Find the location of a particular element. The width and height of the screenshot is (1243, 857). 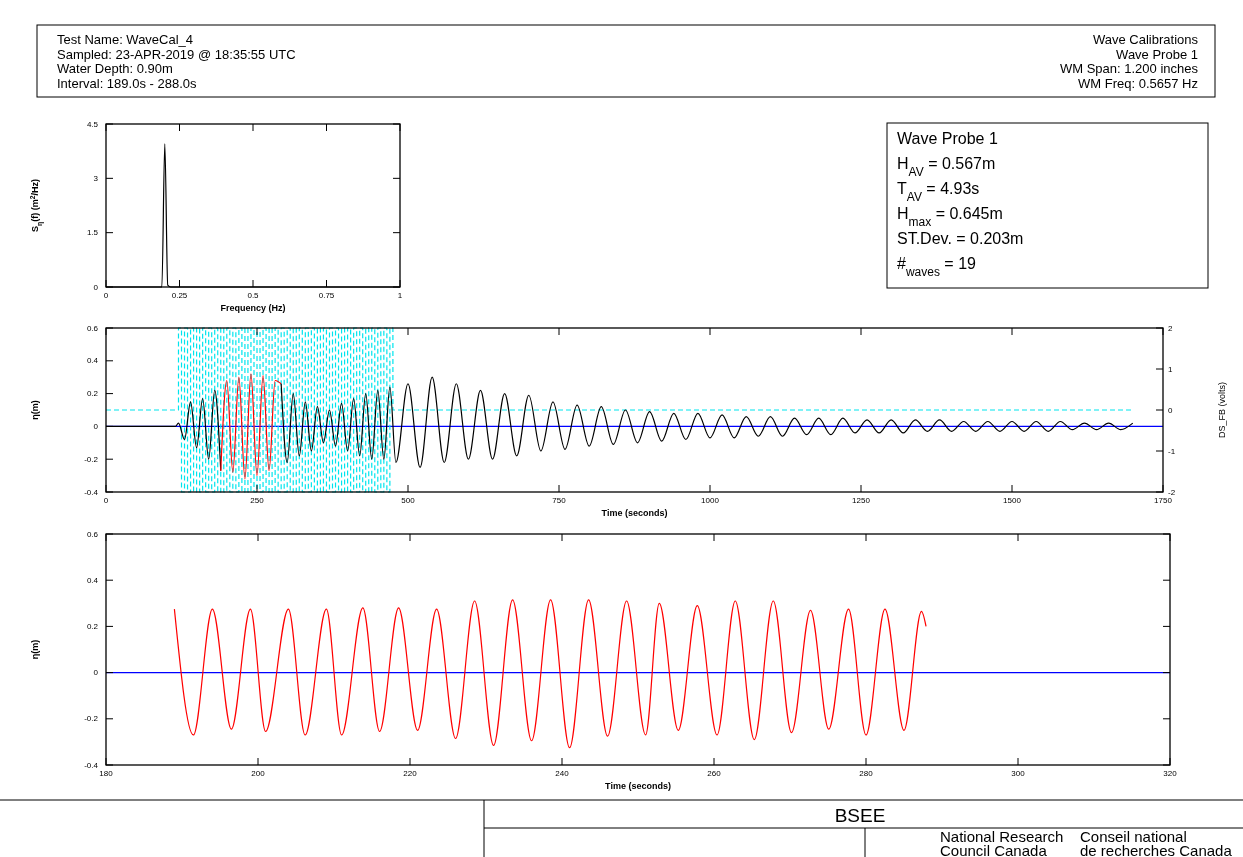

text: Council Canada is located at coordinates (994, 849).